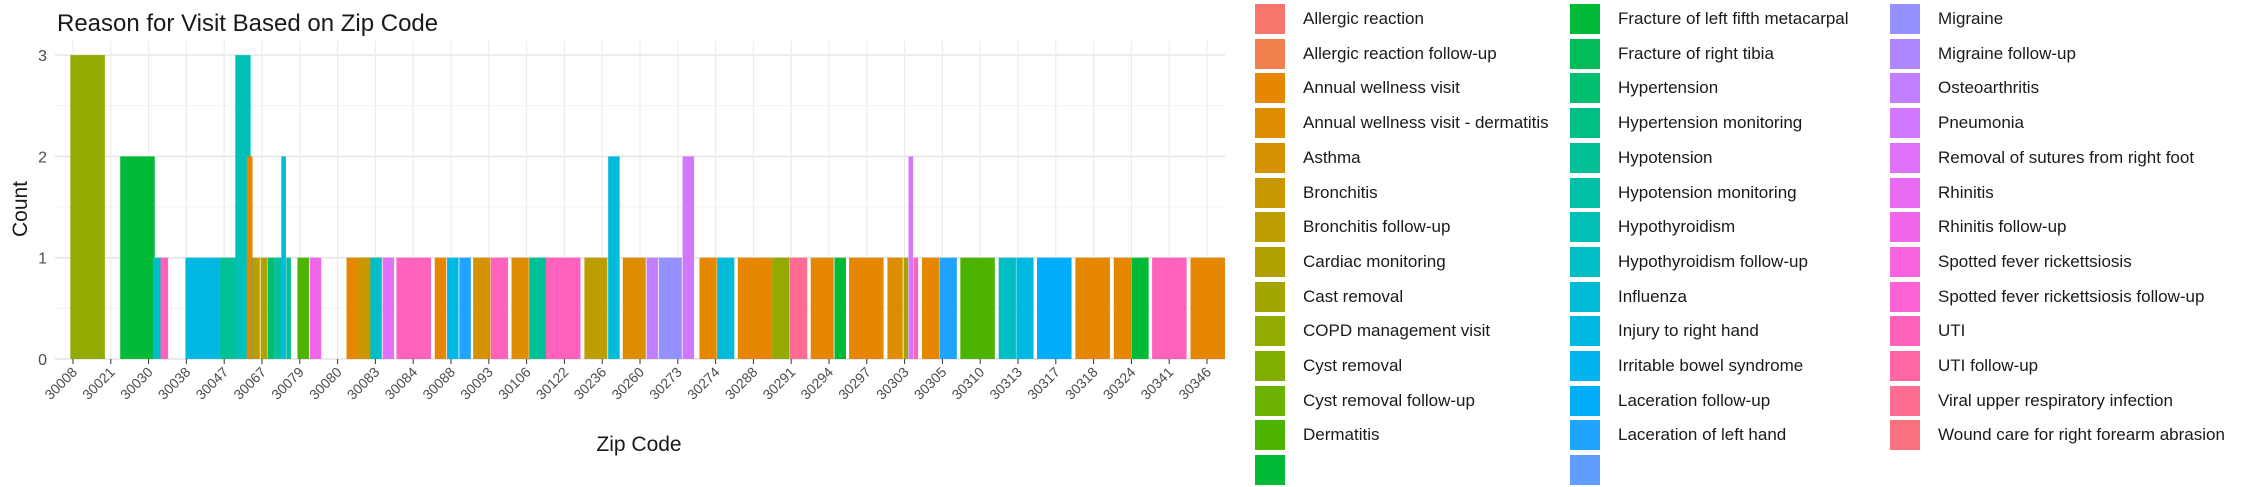 The image size is (2250, 487). What do you see at coordinates (1641, 158) in the screenshot?
I see `legend-item: Hypotension` at bounding box center [1641, 158].